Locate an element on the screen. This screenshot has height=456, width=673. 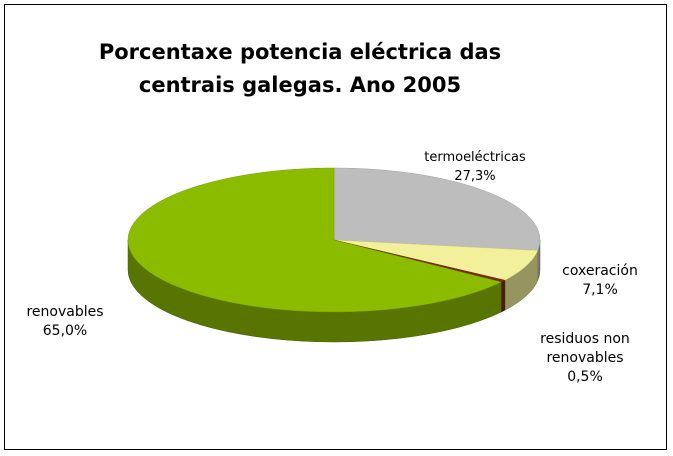
slice-label: renovables 65,0% is located at coordinates (65, 322).